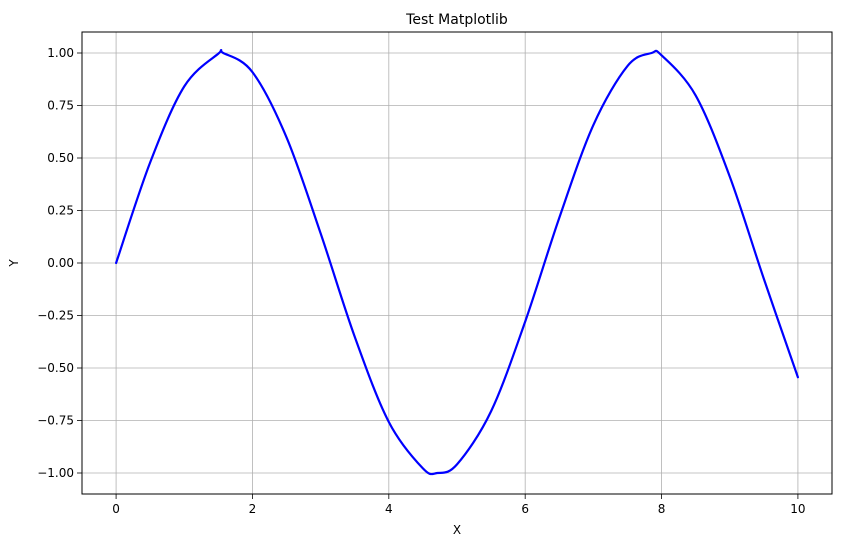  Describe the element at coordinates (60, 263) in the screenshot. I see `y-tick-label: 0.00` at that location.